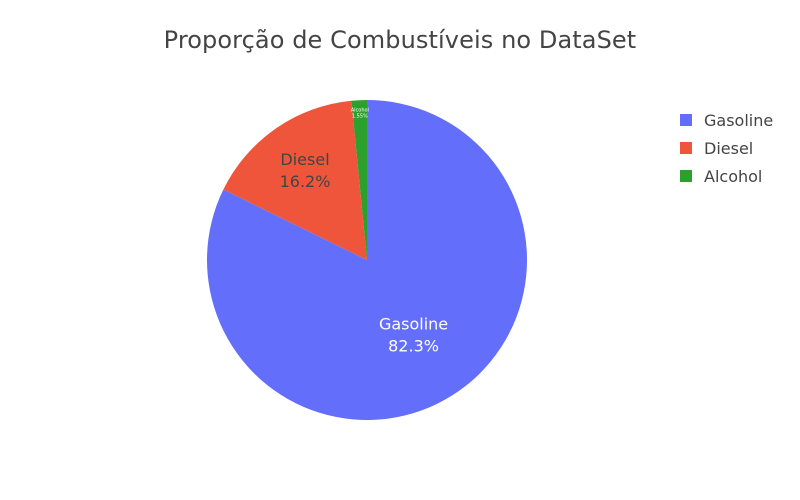 The height and width of the screenshot is (500, 800). What do you see at coordinates (304, 159) in the screenshot?
I see `slice-label-diesel: Diesel` at bounding box center [304, 159].